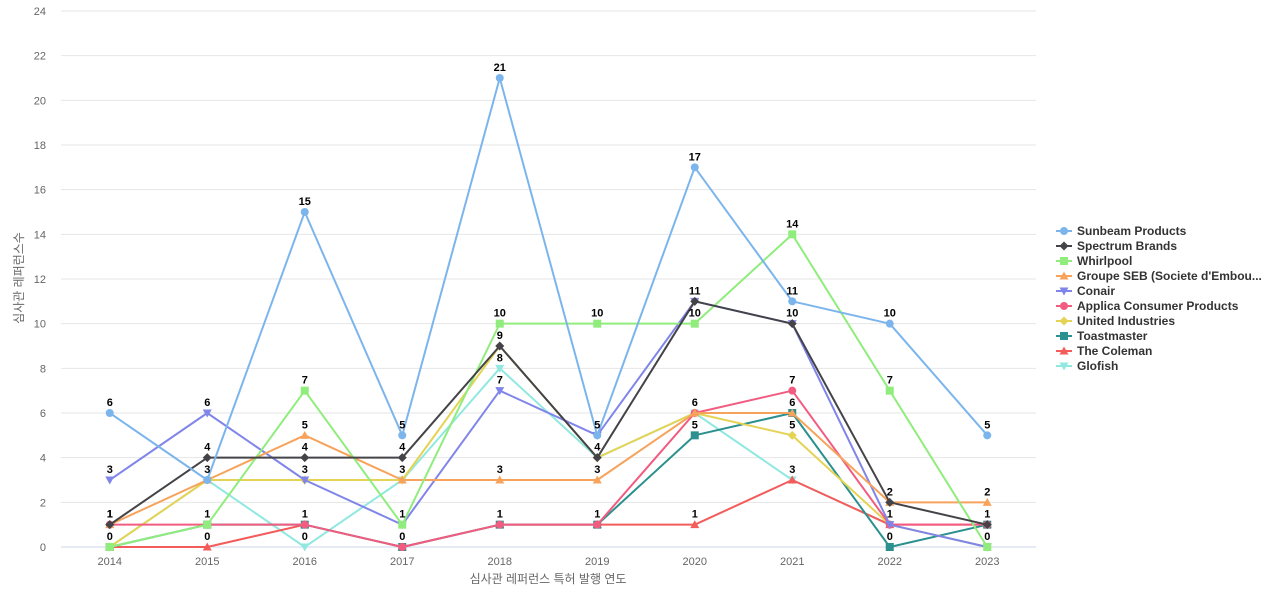 The height and width of the screenshot is (600, 1280). What do you see at coordinates (987, 537) in the screenshot?
I see `data-label: 0` at bounding box center [987, 537].